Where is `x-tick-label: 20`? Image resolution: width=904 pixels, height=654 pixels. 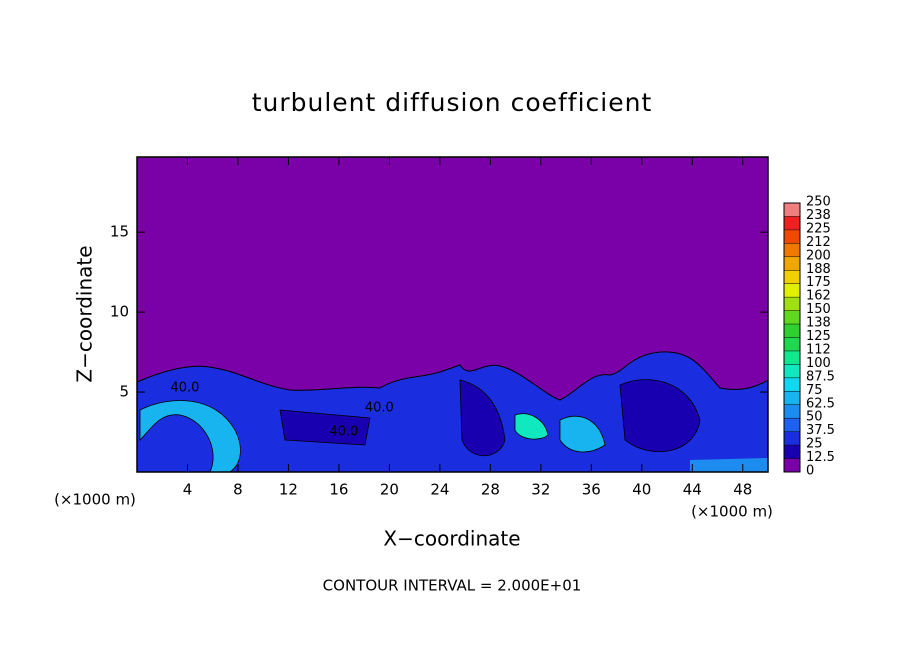 x-tick-label: 20 is located at coordinates (389, 490).